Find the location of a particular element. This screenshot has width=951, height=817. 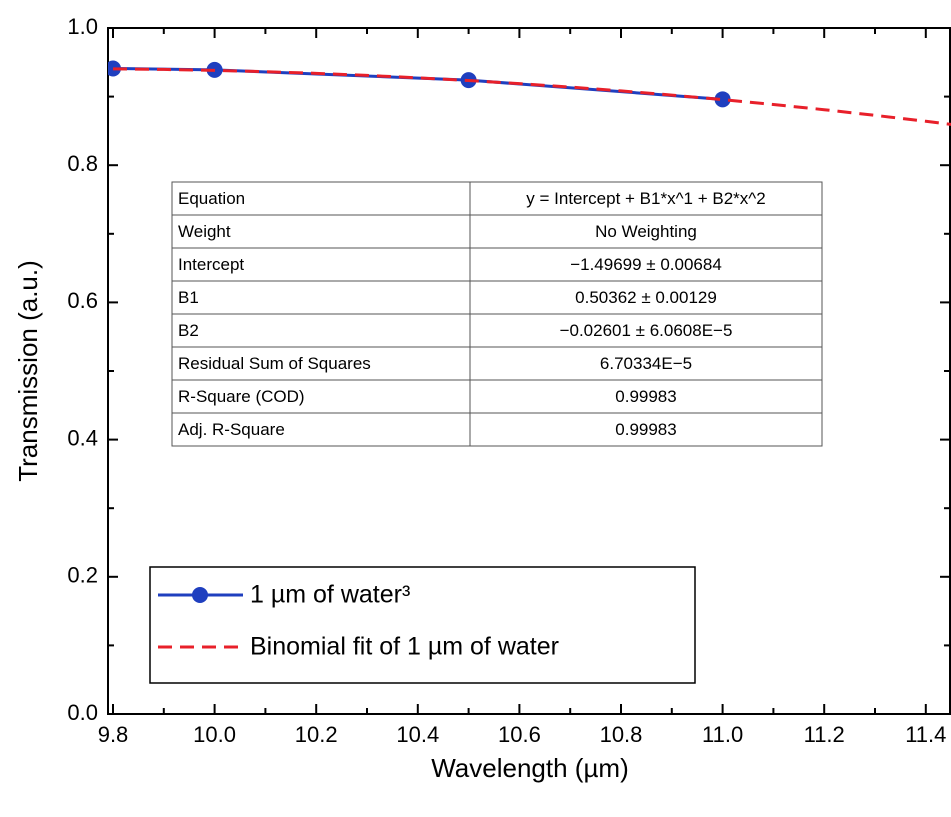

table-value: −1.49699 ± 0.00684 is located at coordinates (646, 264).